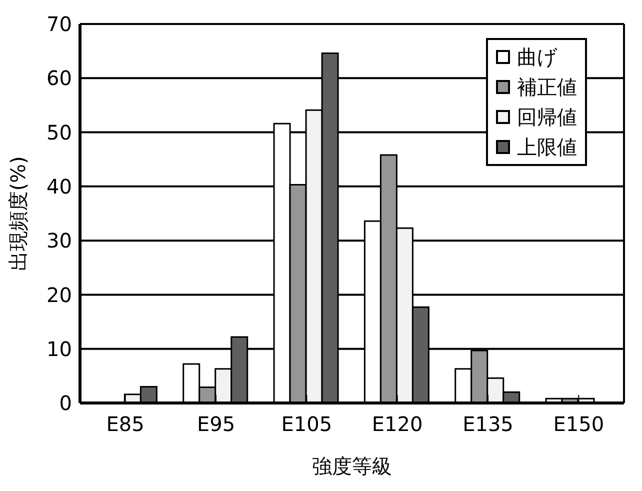  I want to click on legend-label: 回帰値, so click(547, 117).